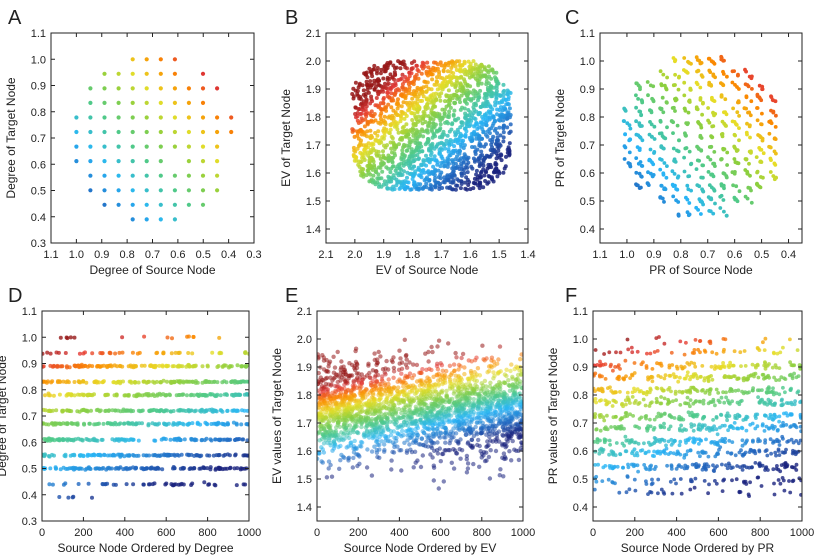 The width and height of the screenshot is (830, 559). Describe the element at coordinates (313, 146) in the screenshot. I see `y-tick-label: 1.7` at that location.